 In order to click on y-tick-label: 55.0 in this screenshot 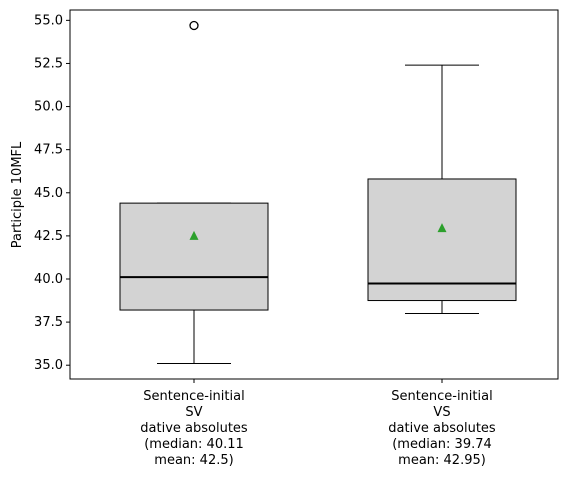, I will do `click(48, 20)`.